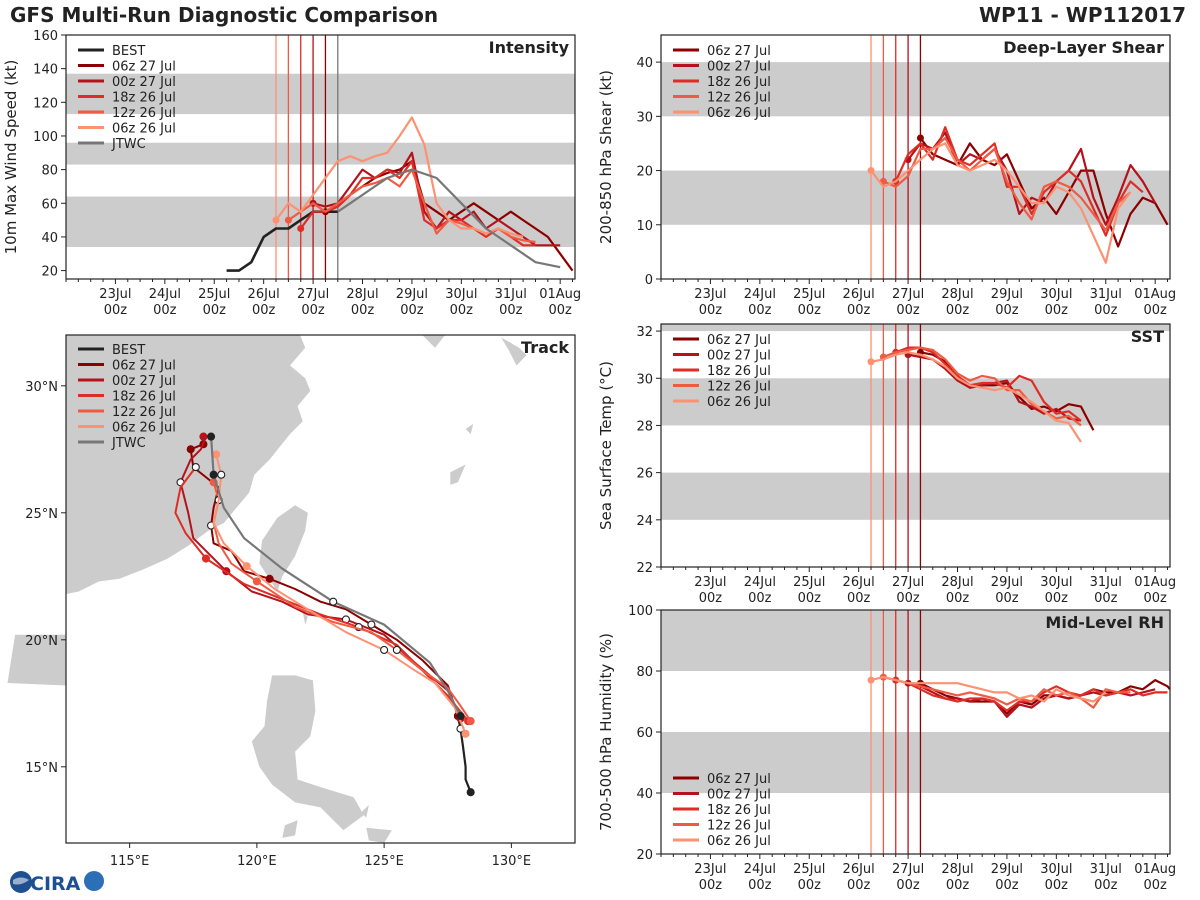  What do you see at coordinates (41, 387) in the screenshot?
I see `lat-tick-label: 30°N` at bounding box center [41, 387].